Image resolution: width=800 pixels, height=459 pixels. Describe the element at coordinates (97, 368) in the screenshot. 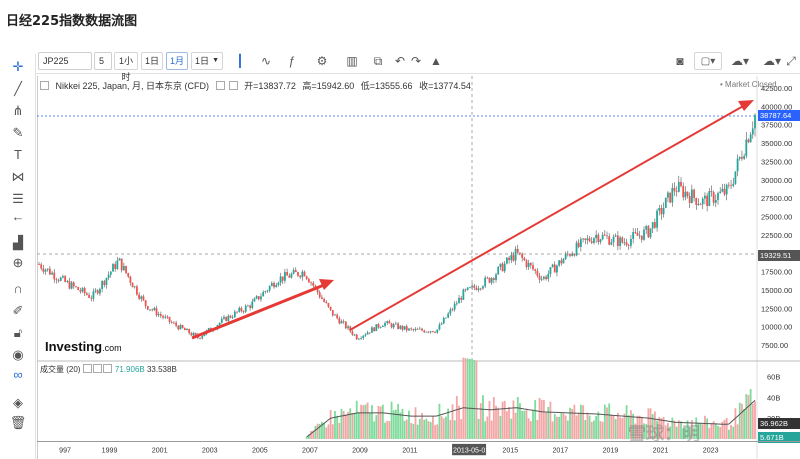

I see `volume-hide-icon` at that location.